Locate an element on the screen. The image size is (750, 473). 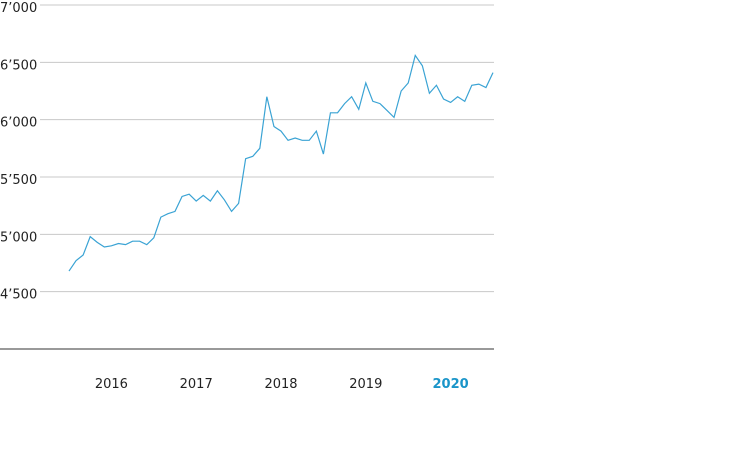
x-tick-label: 2018 is located at coordinates (280, 384).